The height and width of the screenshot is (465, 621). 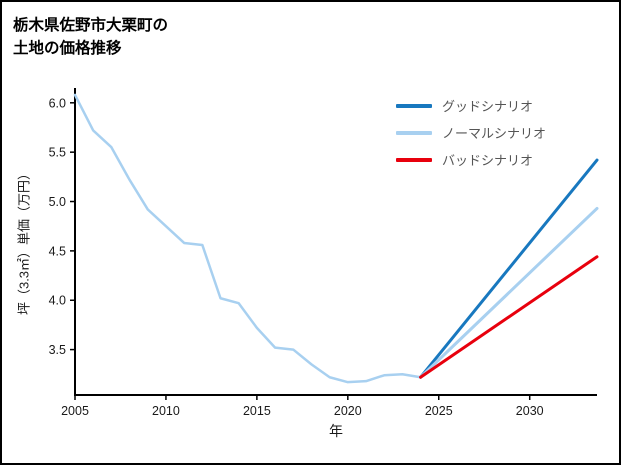 What do you see at coordinates (530, 411) in the screenshot?
I see `svg-text: 2030` at bounding box center [530, 411].